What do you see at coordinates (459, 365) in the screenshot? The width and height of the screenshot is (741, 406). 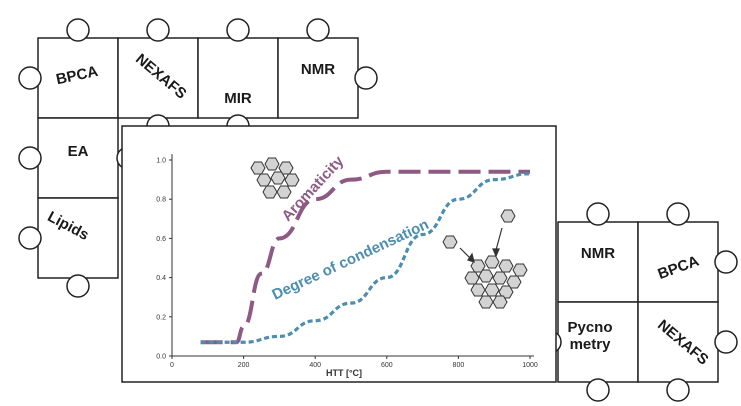 I see `x-tick-label: 800` at bounding box center [459, 365].